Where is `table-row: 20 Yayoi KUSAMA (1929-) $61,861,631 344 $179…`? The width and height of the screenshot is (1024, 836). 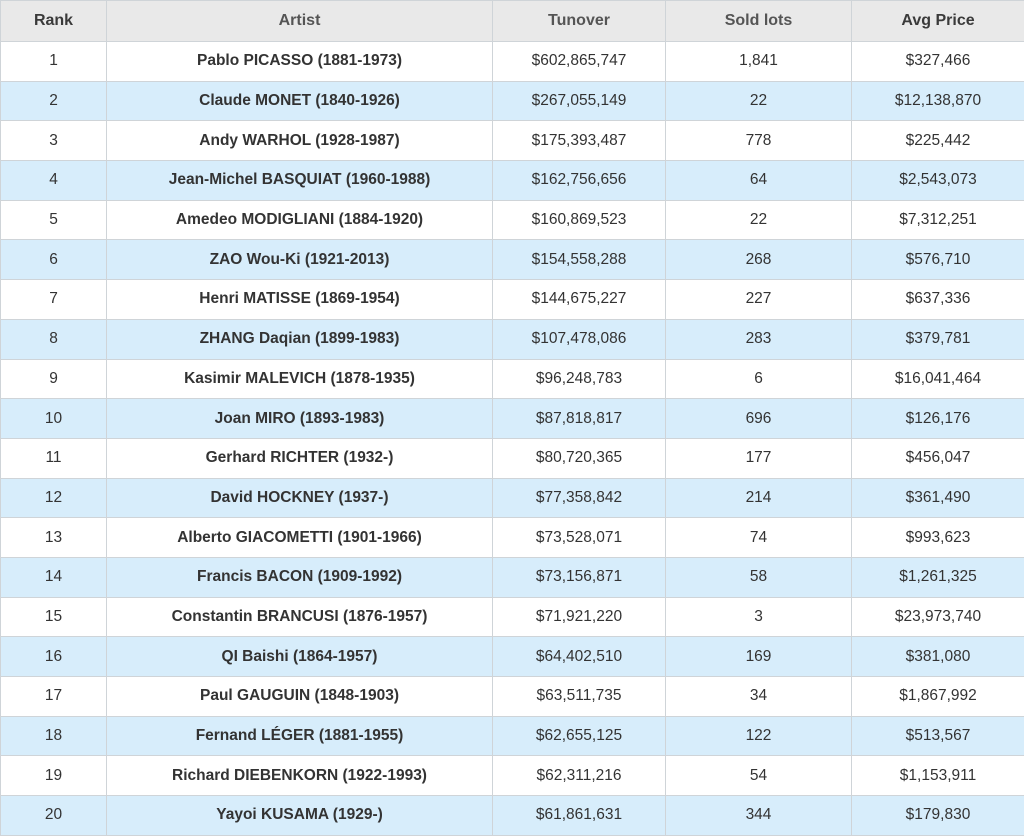
table-row: 20 Yayoi KUSAMA (1929-) $61,861,631 344 $179… is located at coordinates (512, 815).